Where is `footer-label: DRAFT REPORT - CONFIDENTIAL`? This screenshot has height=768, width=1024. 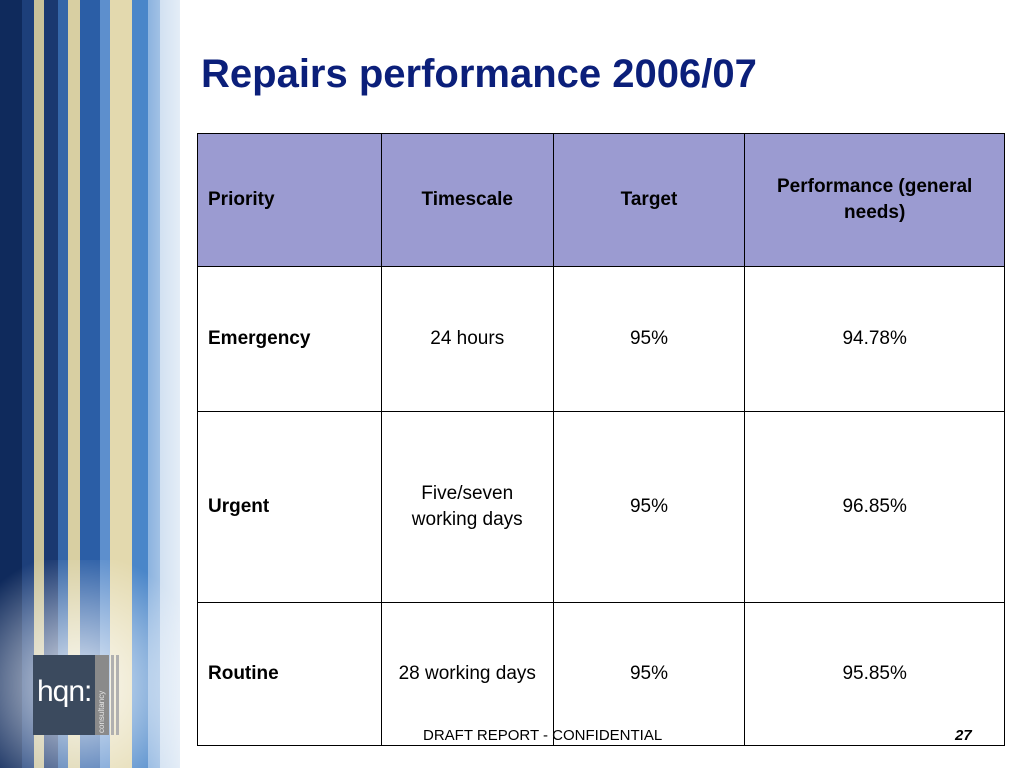 footer-label: DRAFT REPORT - CONFIDENTIAL is located at coordinates (543, 735).